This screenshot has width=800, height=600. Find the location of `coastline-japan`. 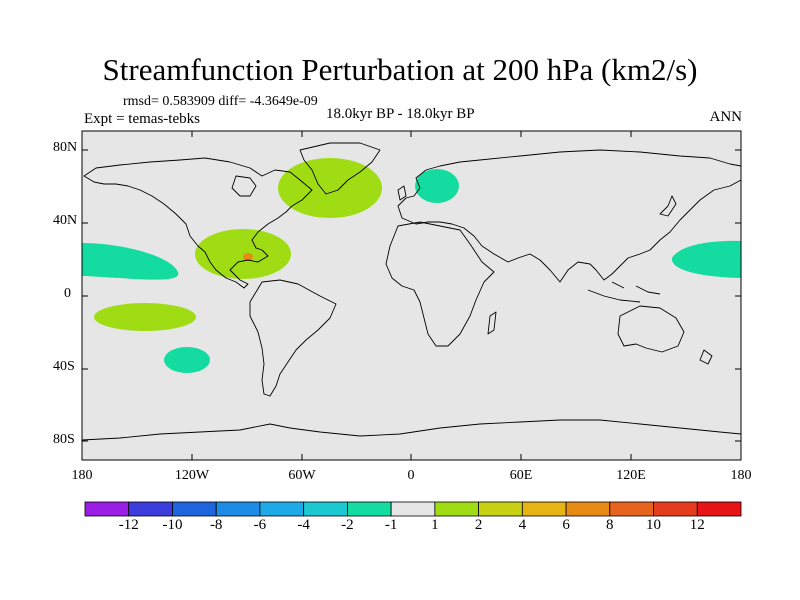

coastline-japan is located at coordinates (668, 206).